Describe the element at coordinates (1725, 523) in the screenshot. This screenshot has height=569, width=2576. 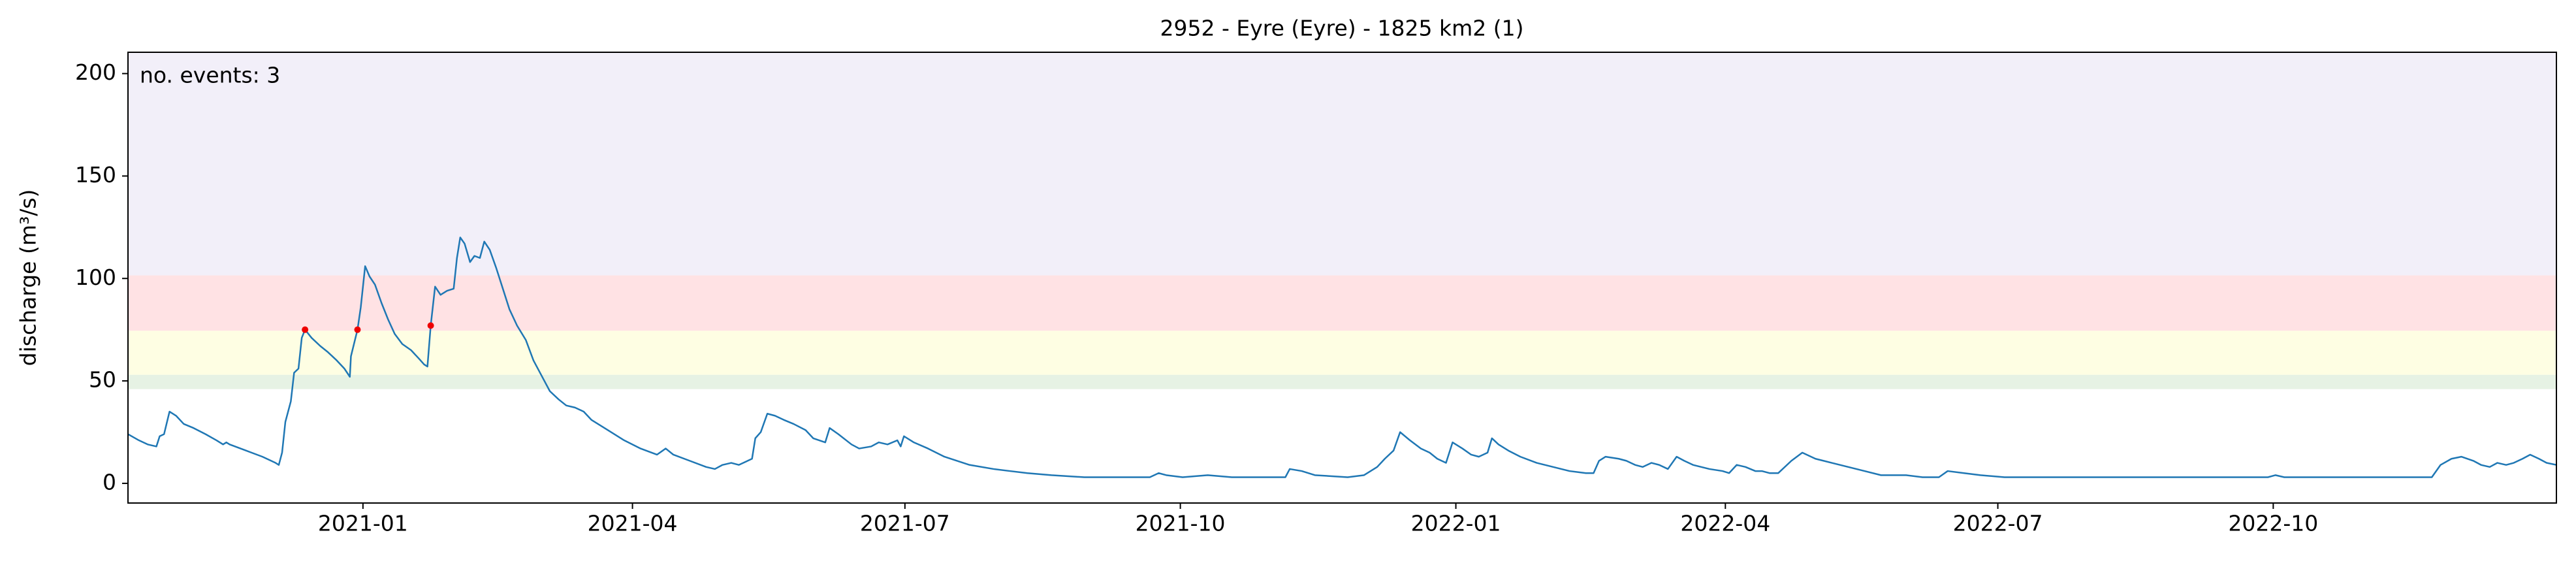
I see `x-tick-label: 2022-04` at that location.